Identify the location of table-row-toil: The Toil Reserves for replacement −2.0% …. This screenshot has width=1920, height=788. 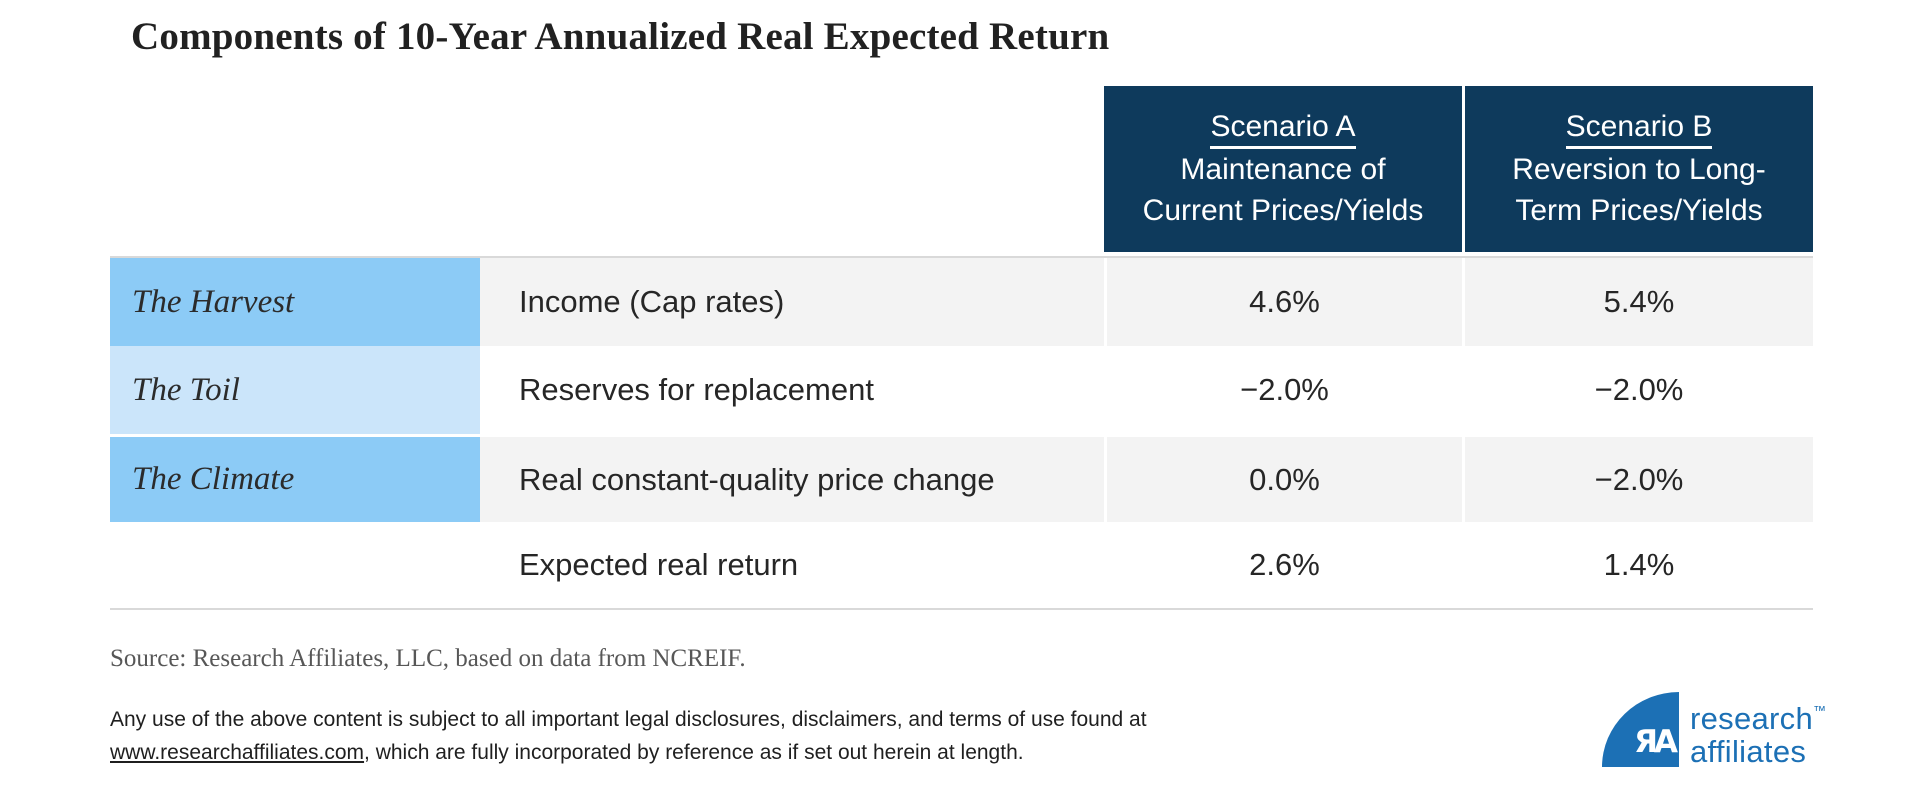
(961, 390).